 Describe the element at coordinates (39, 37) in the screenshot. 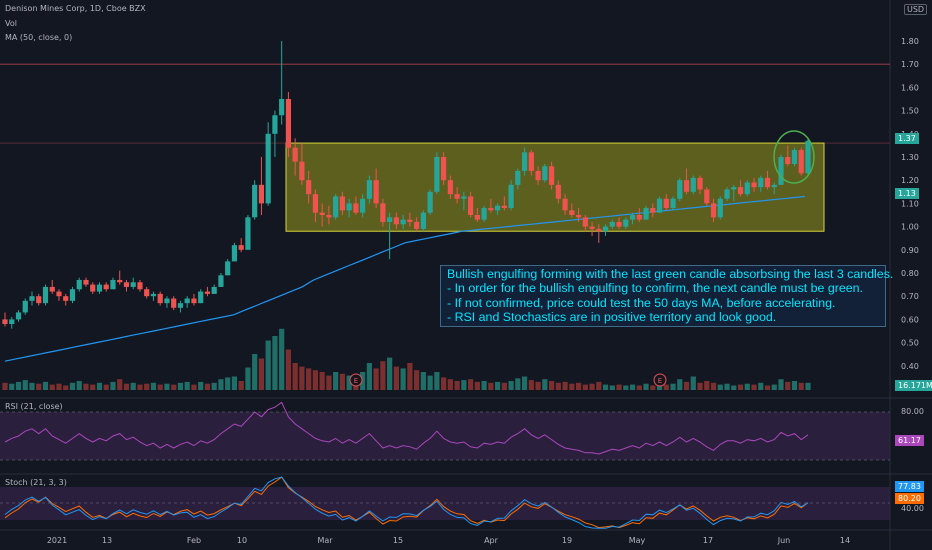

I see `legend-ma: MA (50, close, 0)` at that location.